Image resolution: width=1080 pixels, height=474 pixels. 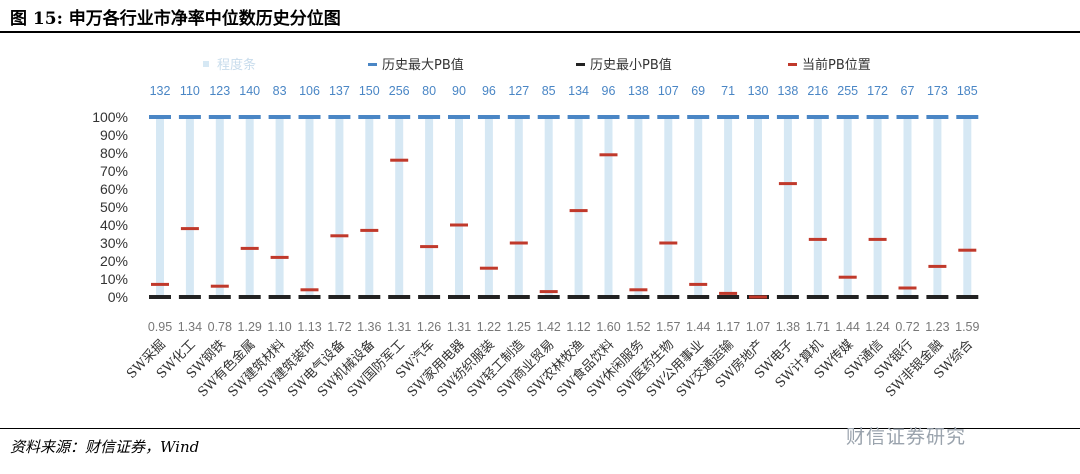 What do you see at coordinates (249, 91) in the screenshot?
I see `max-pb-label: 140` at bounding box center [249, 91].